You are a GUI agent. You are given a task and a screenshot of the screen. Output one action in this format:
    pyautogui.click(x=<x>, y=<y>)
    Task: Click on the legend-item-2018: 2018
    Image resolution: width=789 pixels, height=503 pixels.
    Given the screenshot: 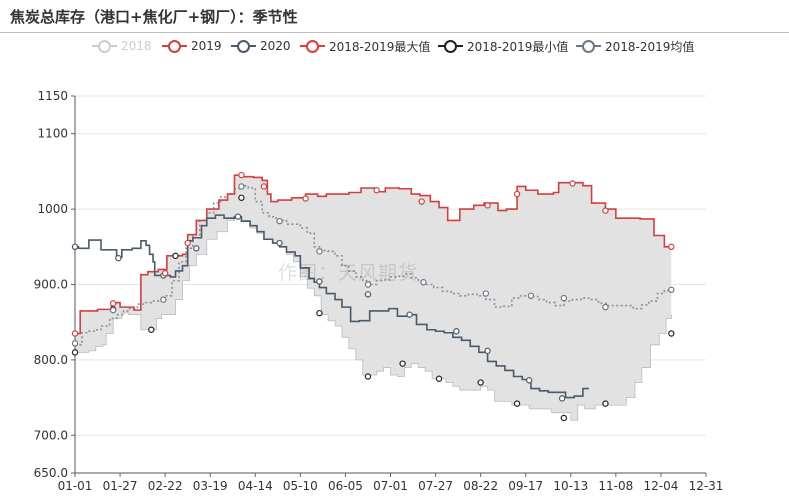 What is the action you would take?
    pyautogui.click(x=122, y=46)
    